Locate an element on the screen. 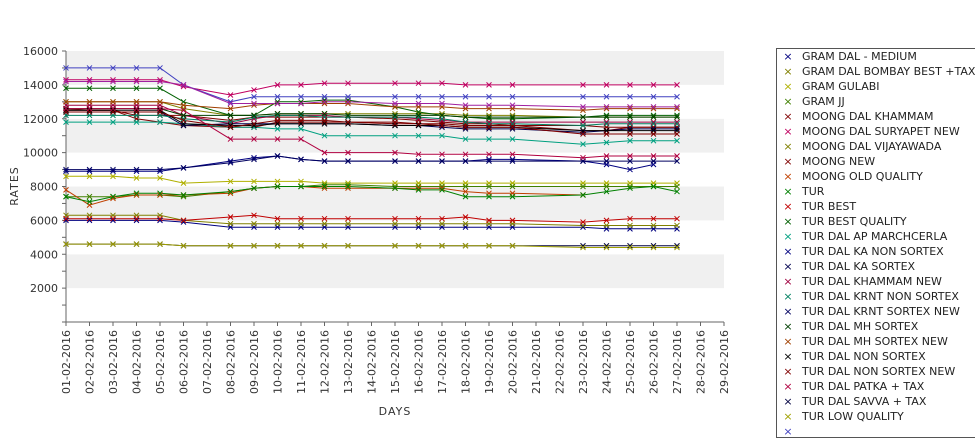 The width and height of the screenshot is (975, 438). legend-item: × TUR DAL KA SORTEX is located at coordinates (876, 266).